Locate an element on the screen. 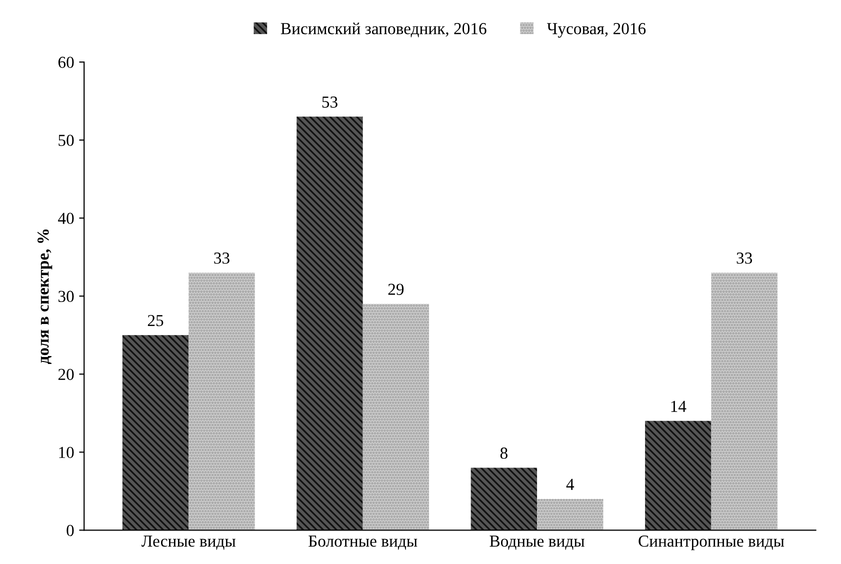 The width and height of the screenshot is (841, 564). x-tick-label: Лесные виды is located at coordinates (188, 543).